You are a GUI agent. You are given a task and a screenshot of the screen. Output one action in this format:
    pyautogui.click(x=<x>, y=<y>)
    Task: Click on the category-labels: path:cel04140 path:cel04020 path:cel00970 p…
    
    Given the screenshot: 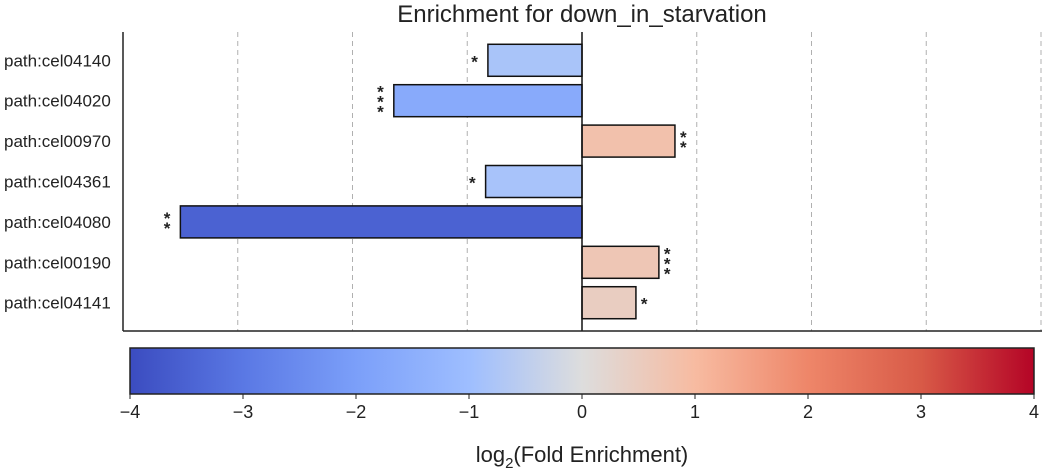 What is the action you would take?
    pyautogui.click(x=57, y=181)
    